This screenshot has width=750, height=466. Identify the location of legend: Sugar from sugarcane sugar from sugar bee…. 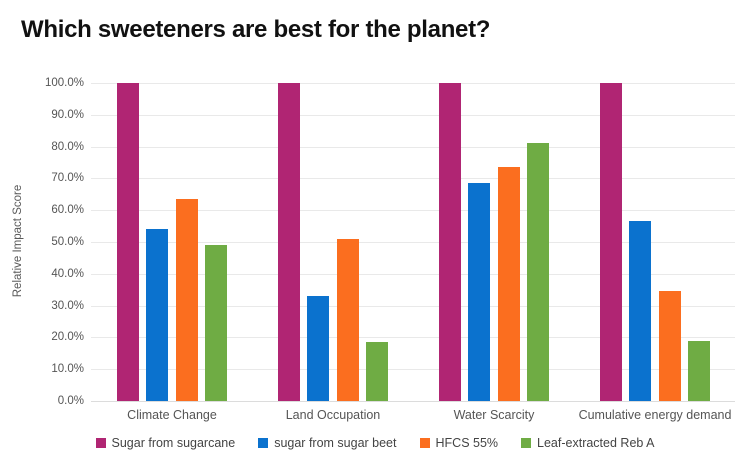
(375, 443).